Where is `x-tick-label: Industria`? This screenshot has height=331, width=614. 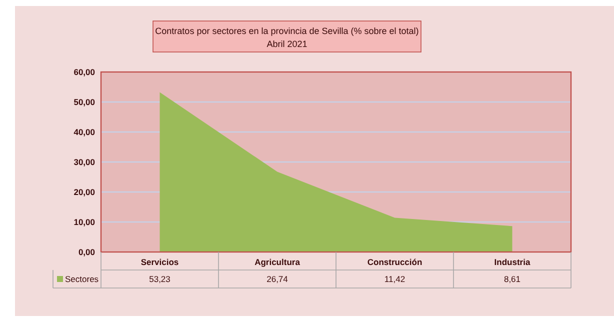
x-tick-label: Industria is located at coordinates (512, 262).